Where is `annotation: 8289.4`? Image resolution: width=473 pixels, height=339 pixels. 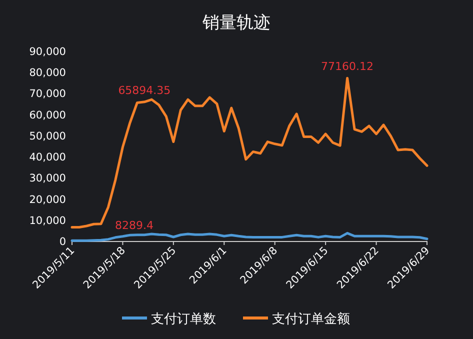 annotation: 8289.4 is located at coordinates (134, 225).